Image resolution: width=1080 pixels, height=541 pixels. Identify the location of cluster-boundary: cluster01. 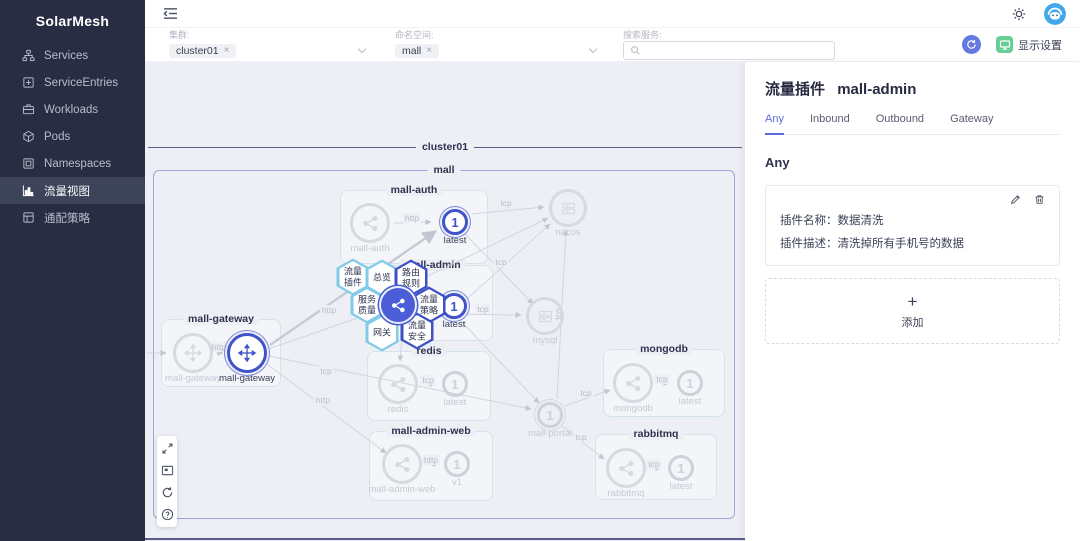
(445, 147).